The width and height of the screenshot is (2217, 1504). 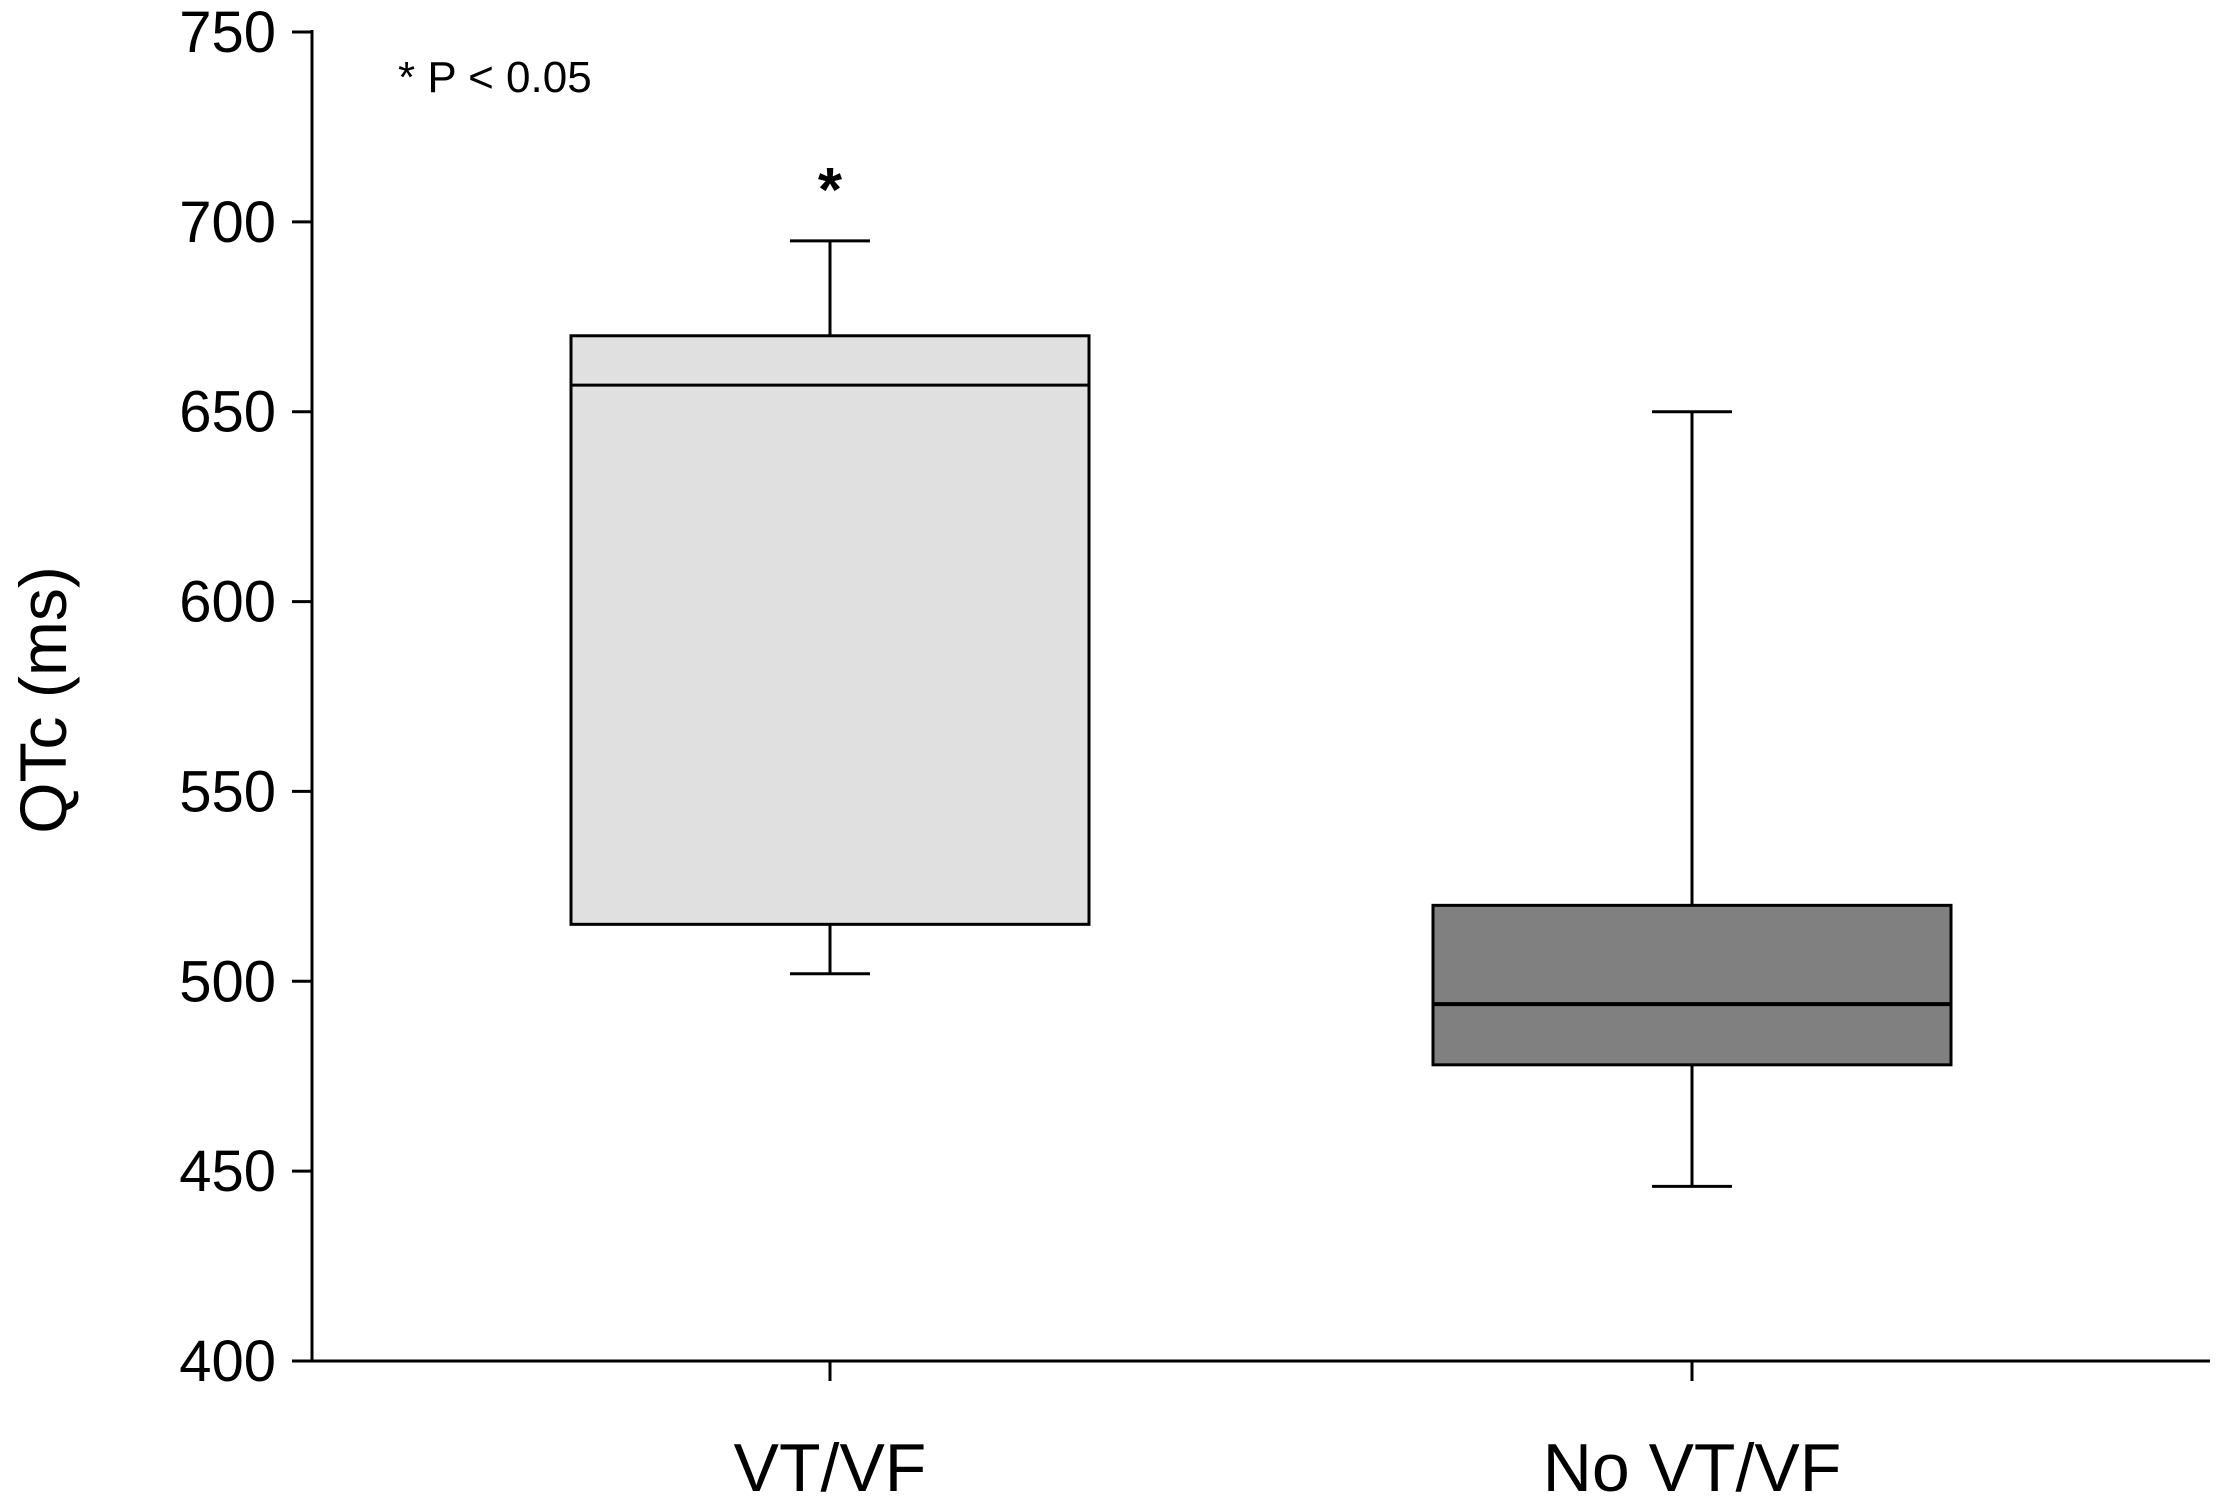 What do you see at coordinates (43, 700) in the screenshot?
I see `y-axis-title: QTc (ms)` at bounding box center [43, 700].